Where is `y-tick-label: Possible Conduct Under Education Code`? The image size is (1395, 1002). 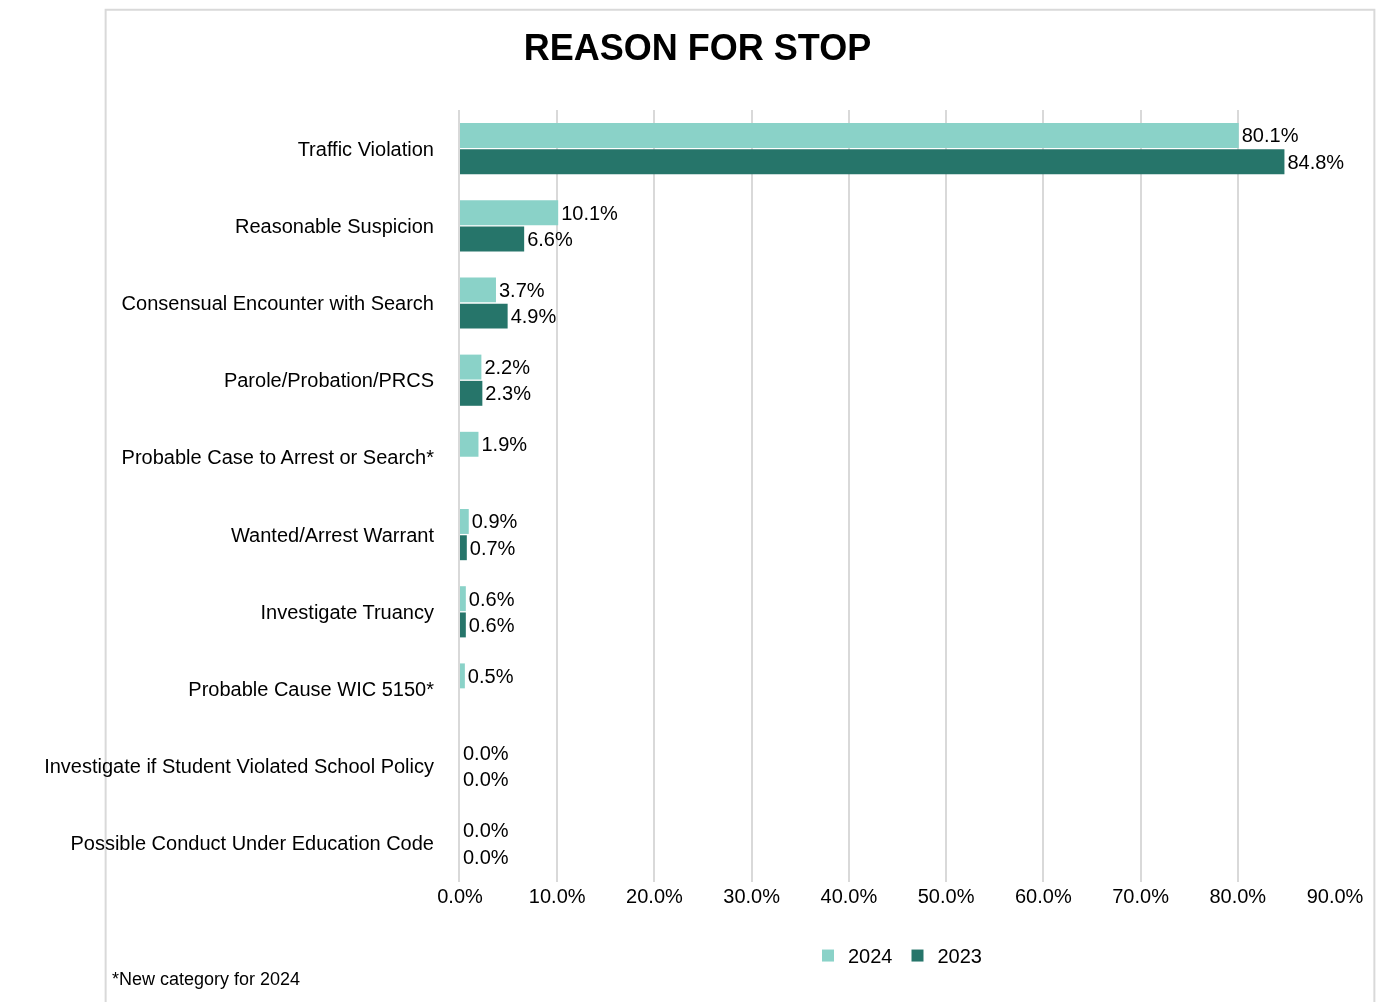 y-tick-label: Possible Conduct Under Education Code is located at coordinates (252, 843).